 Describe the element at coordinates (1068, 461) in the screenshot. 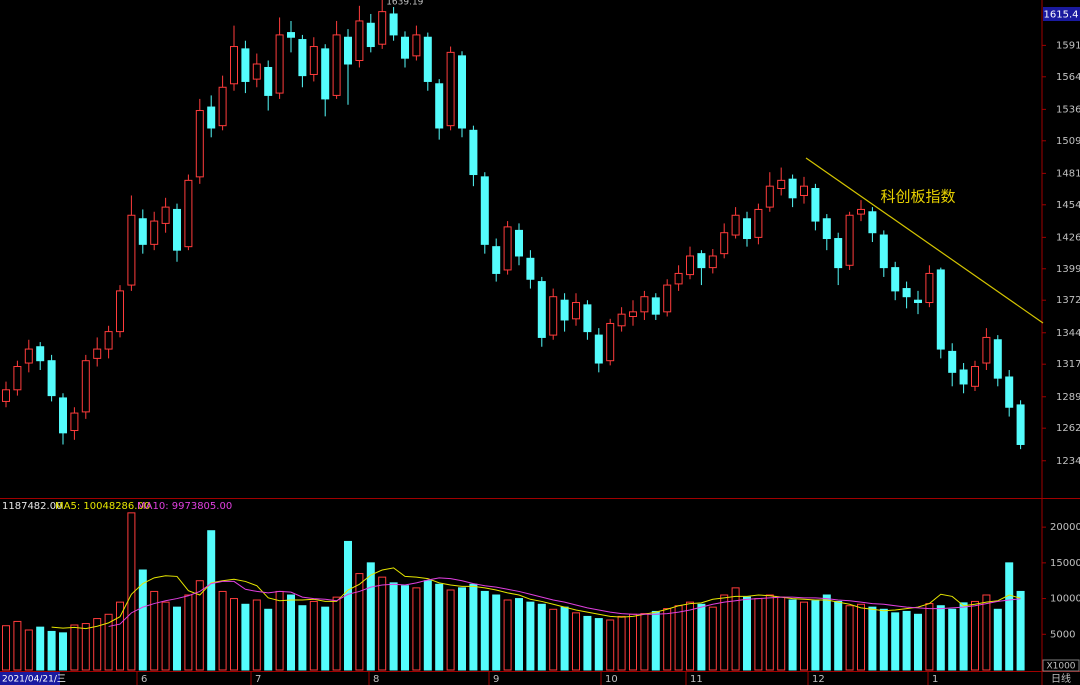

I see `y-tick-label: 1234` at that location.